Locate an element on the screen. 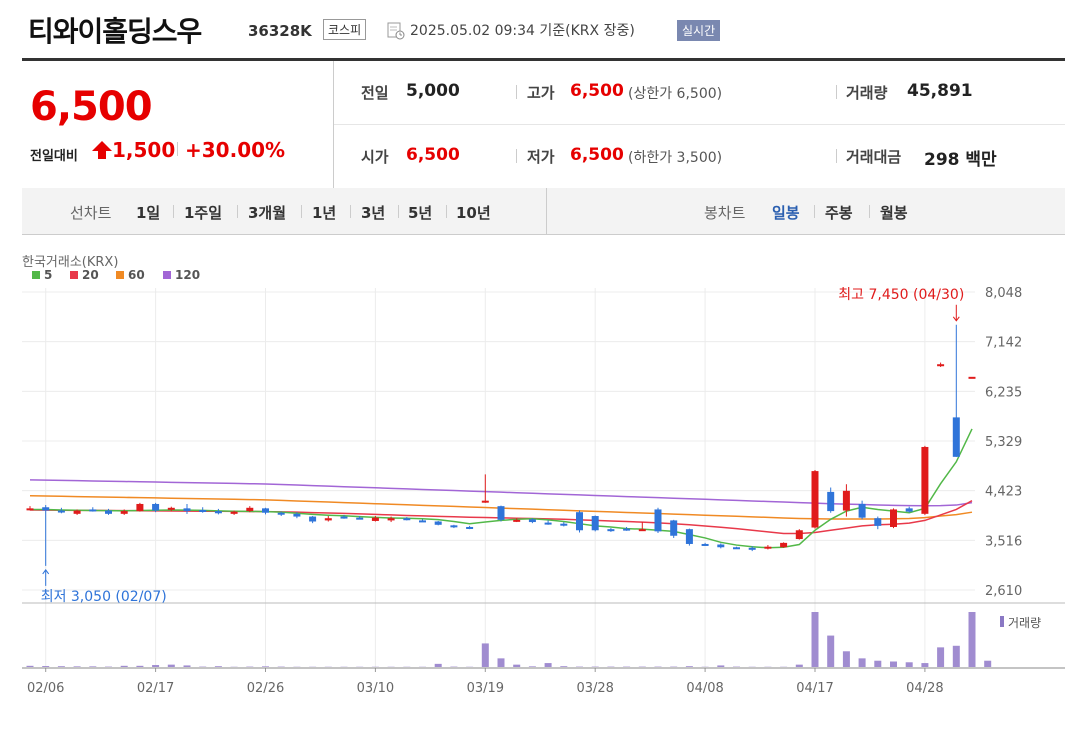  stock-code: 36328K is located at coordinates (280, 31).